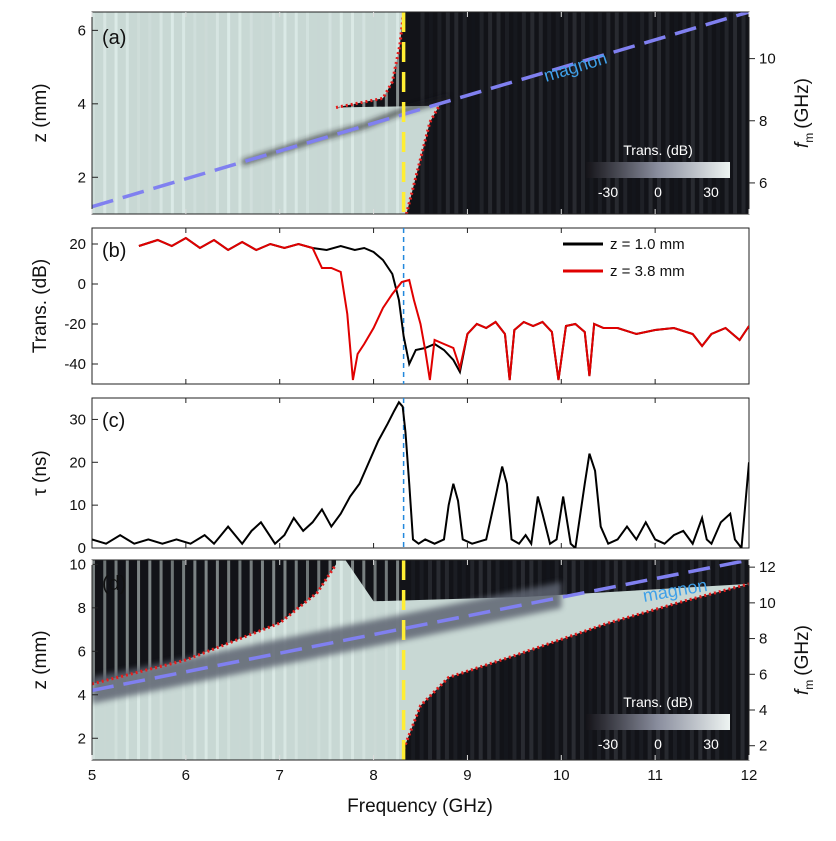  I want to click on right-y-ticks-d: 2 4 6 8 10 12, so click(762, 657).